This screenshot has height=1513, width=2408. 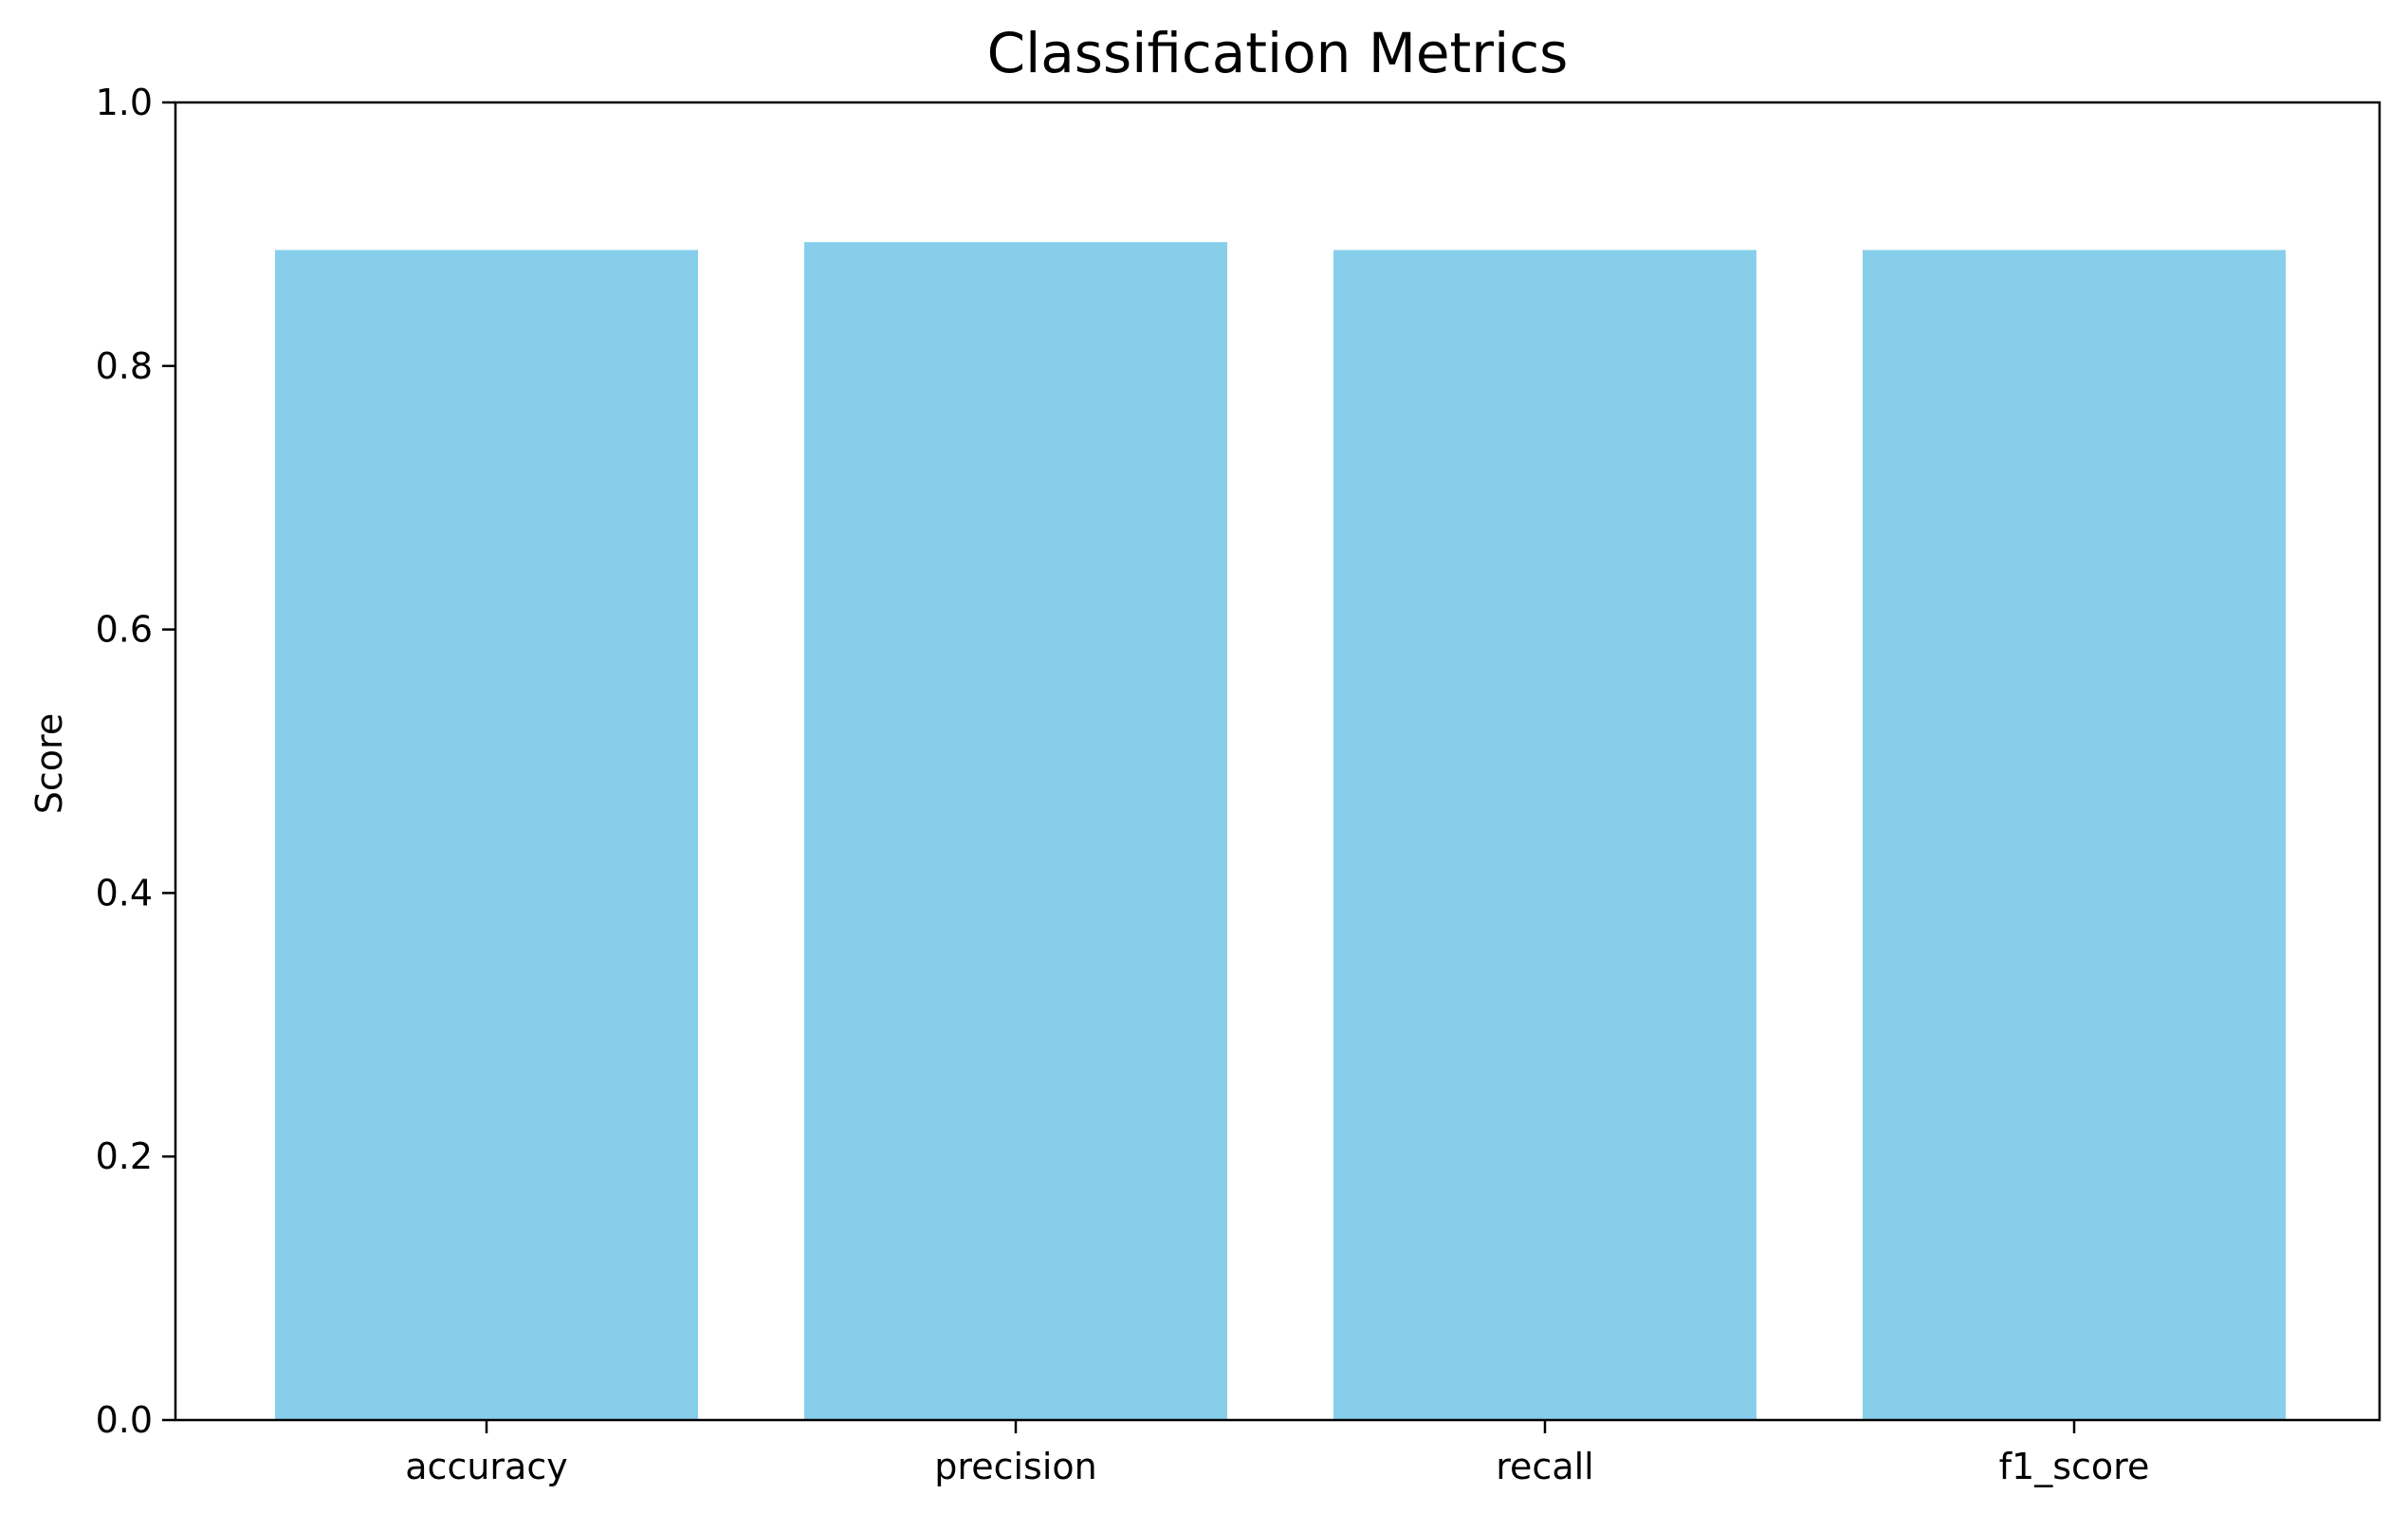 What do you see at coordinates (49, 763) in the screenshot?
I see `y-axis-label: Score` at bounding box center [49, 763].